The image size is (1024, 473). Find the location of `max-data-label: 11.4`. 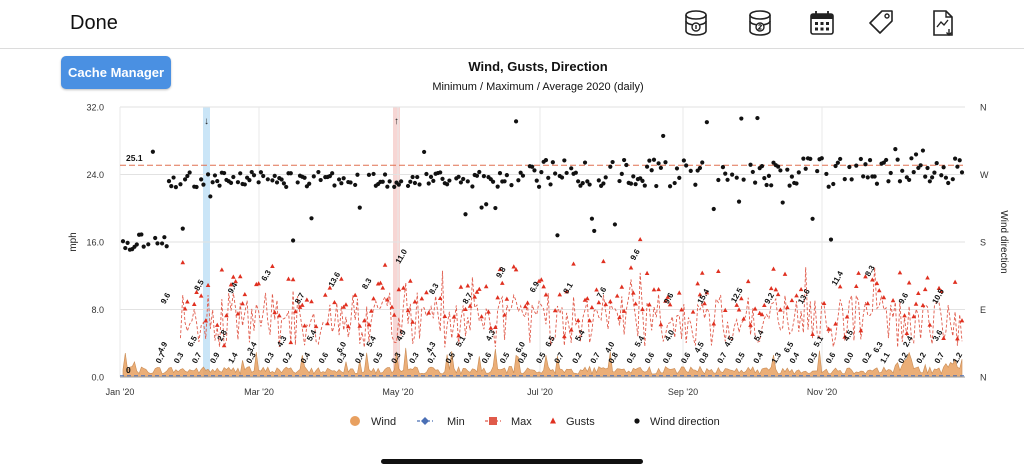

max-data-label: 11.4 is located at coordinates (838, 278).